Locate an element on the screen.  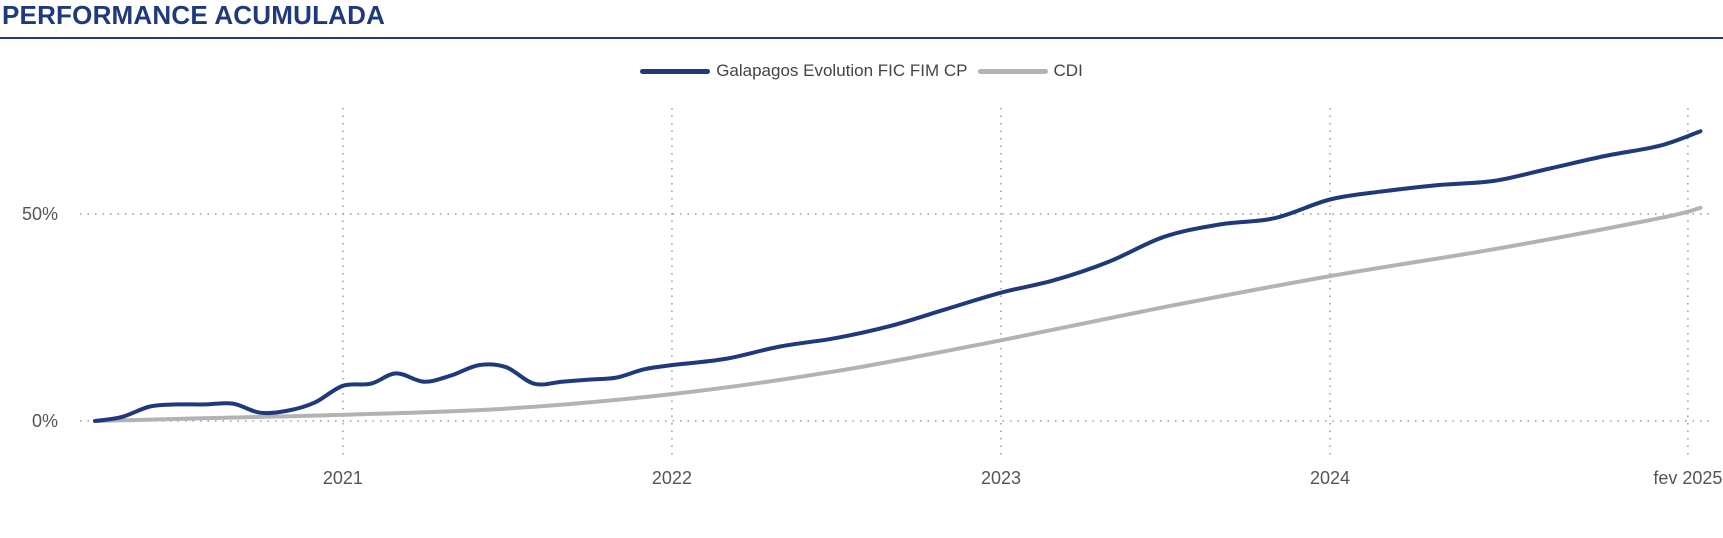
title-underline is located at coordinates (861, 38).